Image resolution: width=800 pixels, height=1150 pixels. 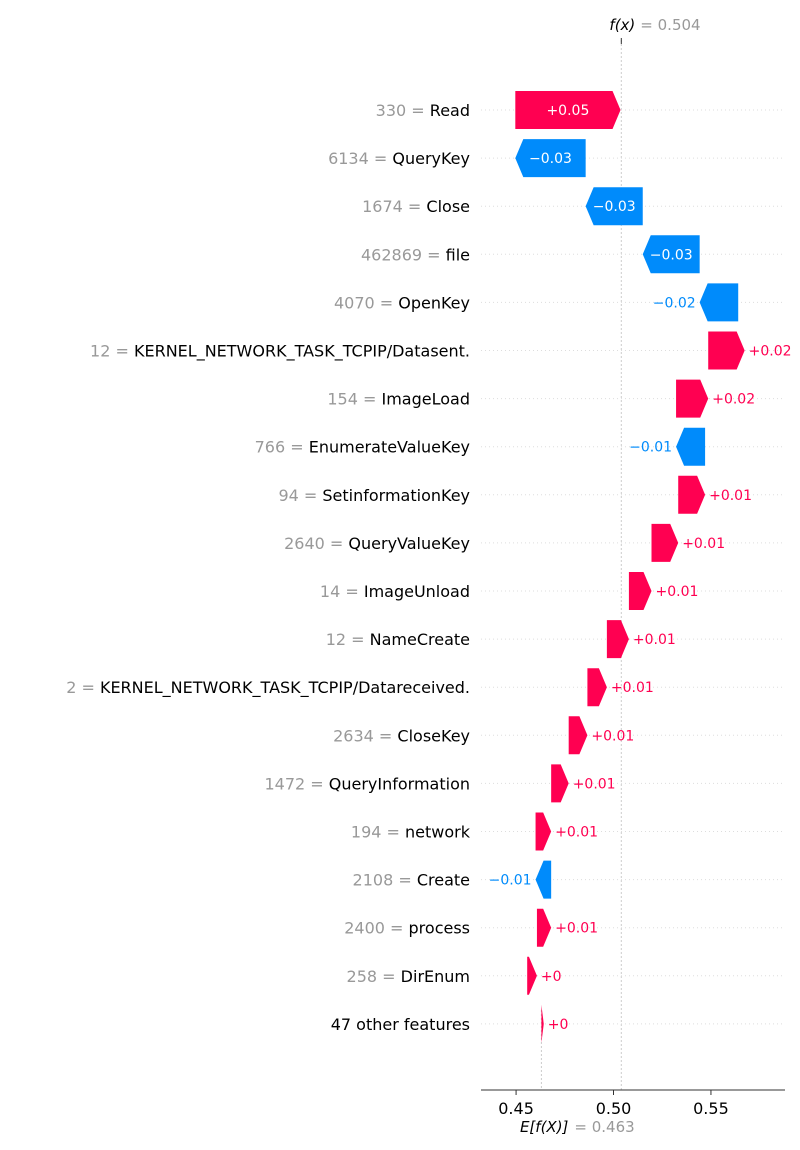 What do you see at coordinates (378, 832) in the screenshot?
I see `feature-value: 194 =` at bounding box center [378, 832].